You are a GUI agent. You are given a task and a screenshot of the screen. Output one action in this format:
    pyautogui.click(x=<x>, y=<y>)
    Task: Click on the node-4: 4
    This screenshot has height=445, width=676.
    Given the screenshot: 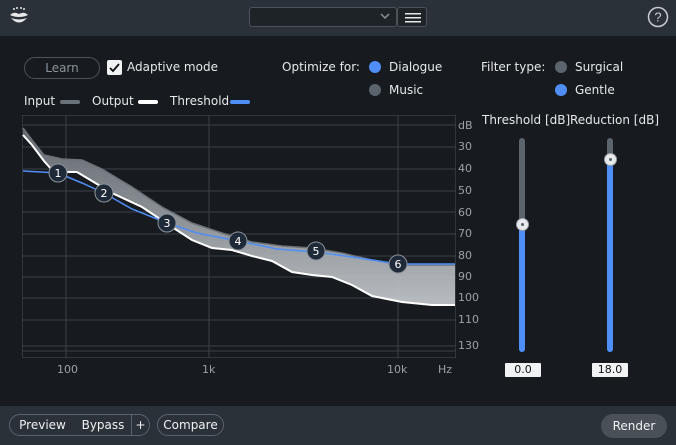 What is the action you would take?
    pyautogui.click(x=238, y=241)
    